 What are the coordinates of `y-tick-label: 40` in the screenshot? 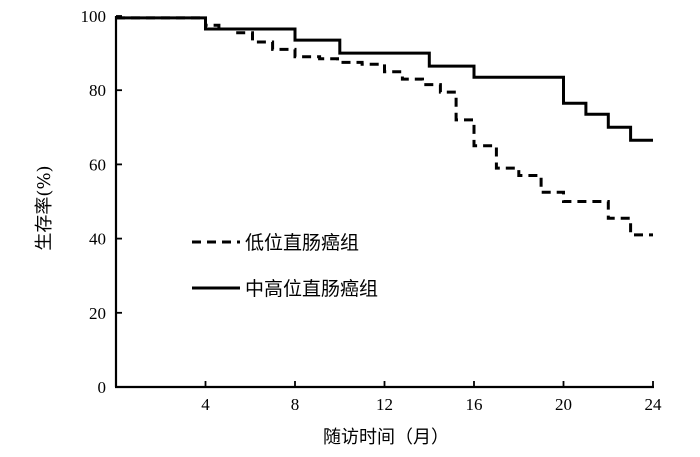 It's located at (97, 239).